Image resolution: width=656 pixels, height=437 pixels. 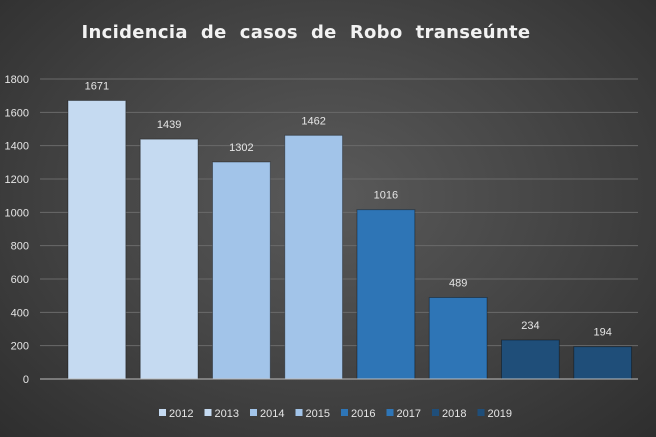 What do you see at coordinates (20, 347) in the screenshot?
I see `y-tick-label: 200` at bounding box center [20, 347].